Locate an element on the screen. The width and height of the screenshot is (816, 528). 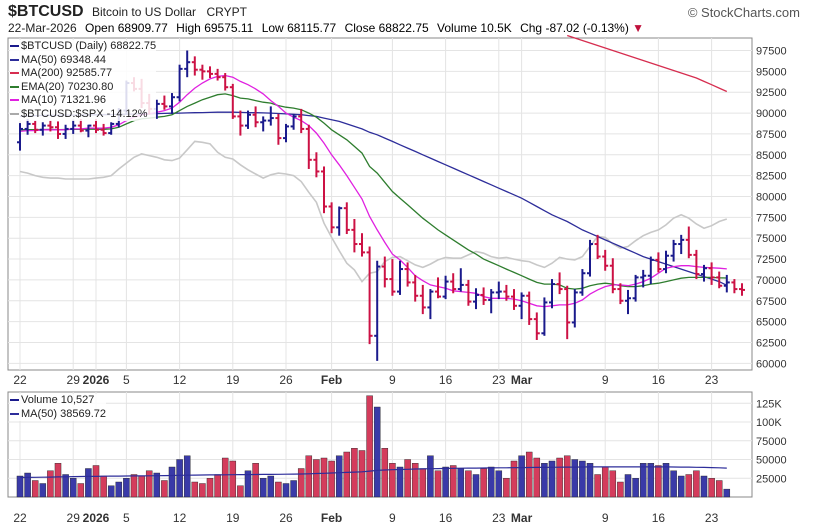
exchange: CRYPT is located at coordinates (226, 12).